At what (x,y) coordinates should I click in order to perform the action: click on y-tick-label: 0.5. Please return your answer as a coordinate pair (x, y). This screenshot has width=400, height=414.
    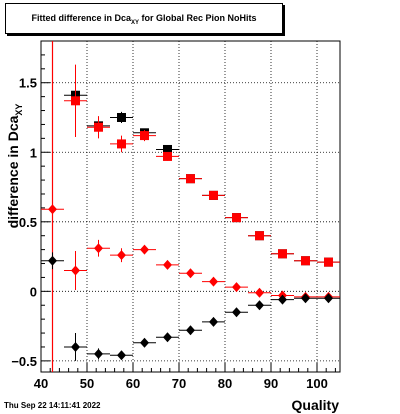
    Looking at the image, I should click on (28, 222).